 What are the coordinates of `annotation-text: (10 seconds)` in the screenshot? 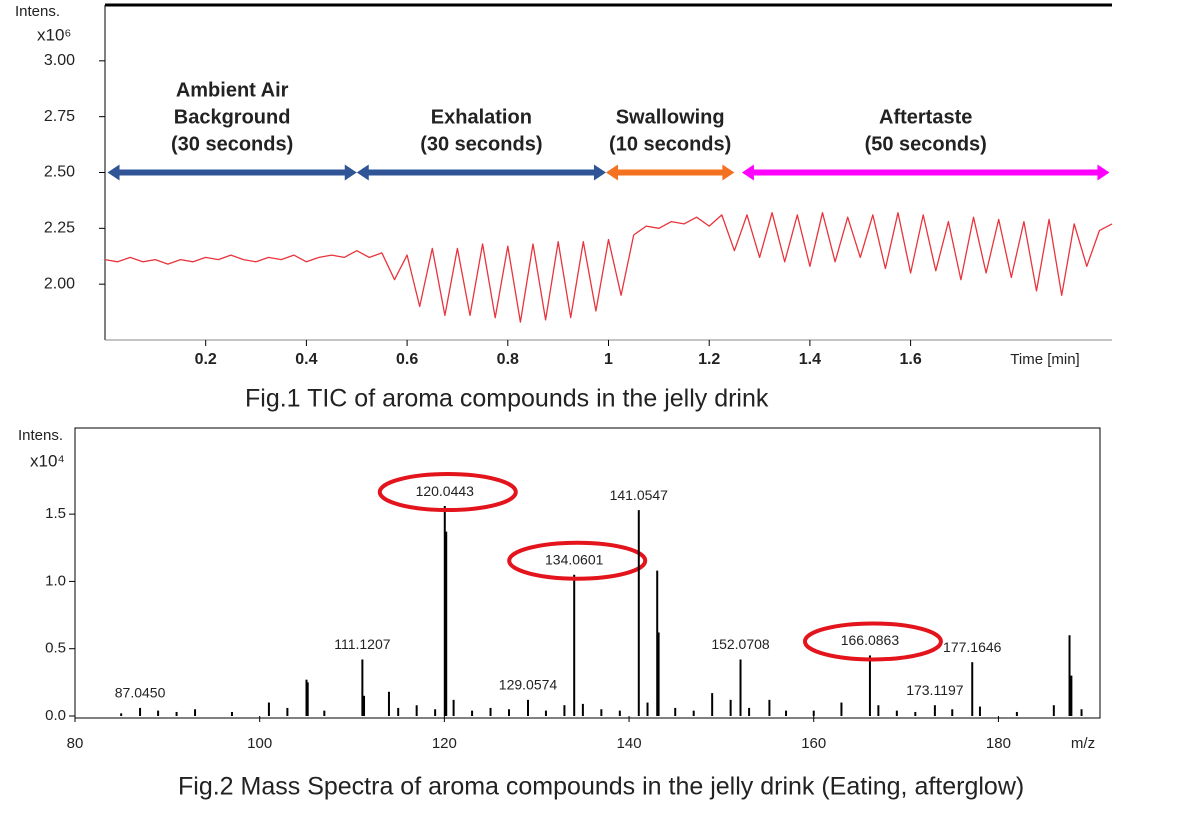 It's located at (670, 144).